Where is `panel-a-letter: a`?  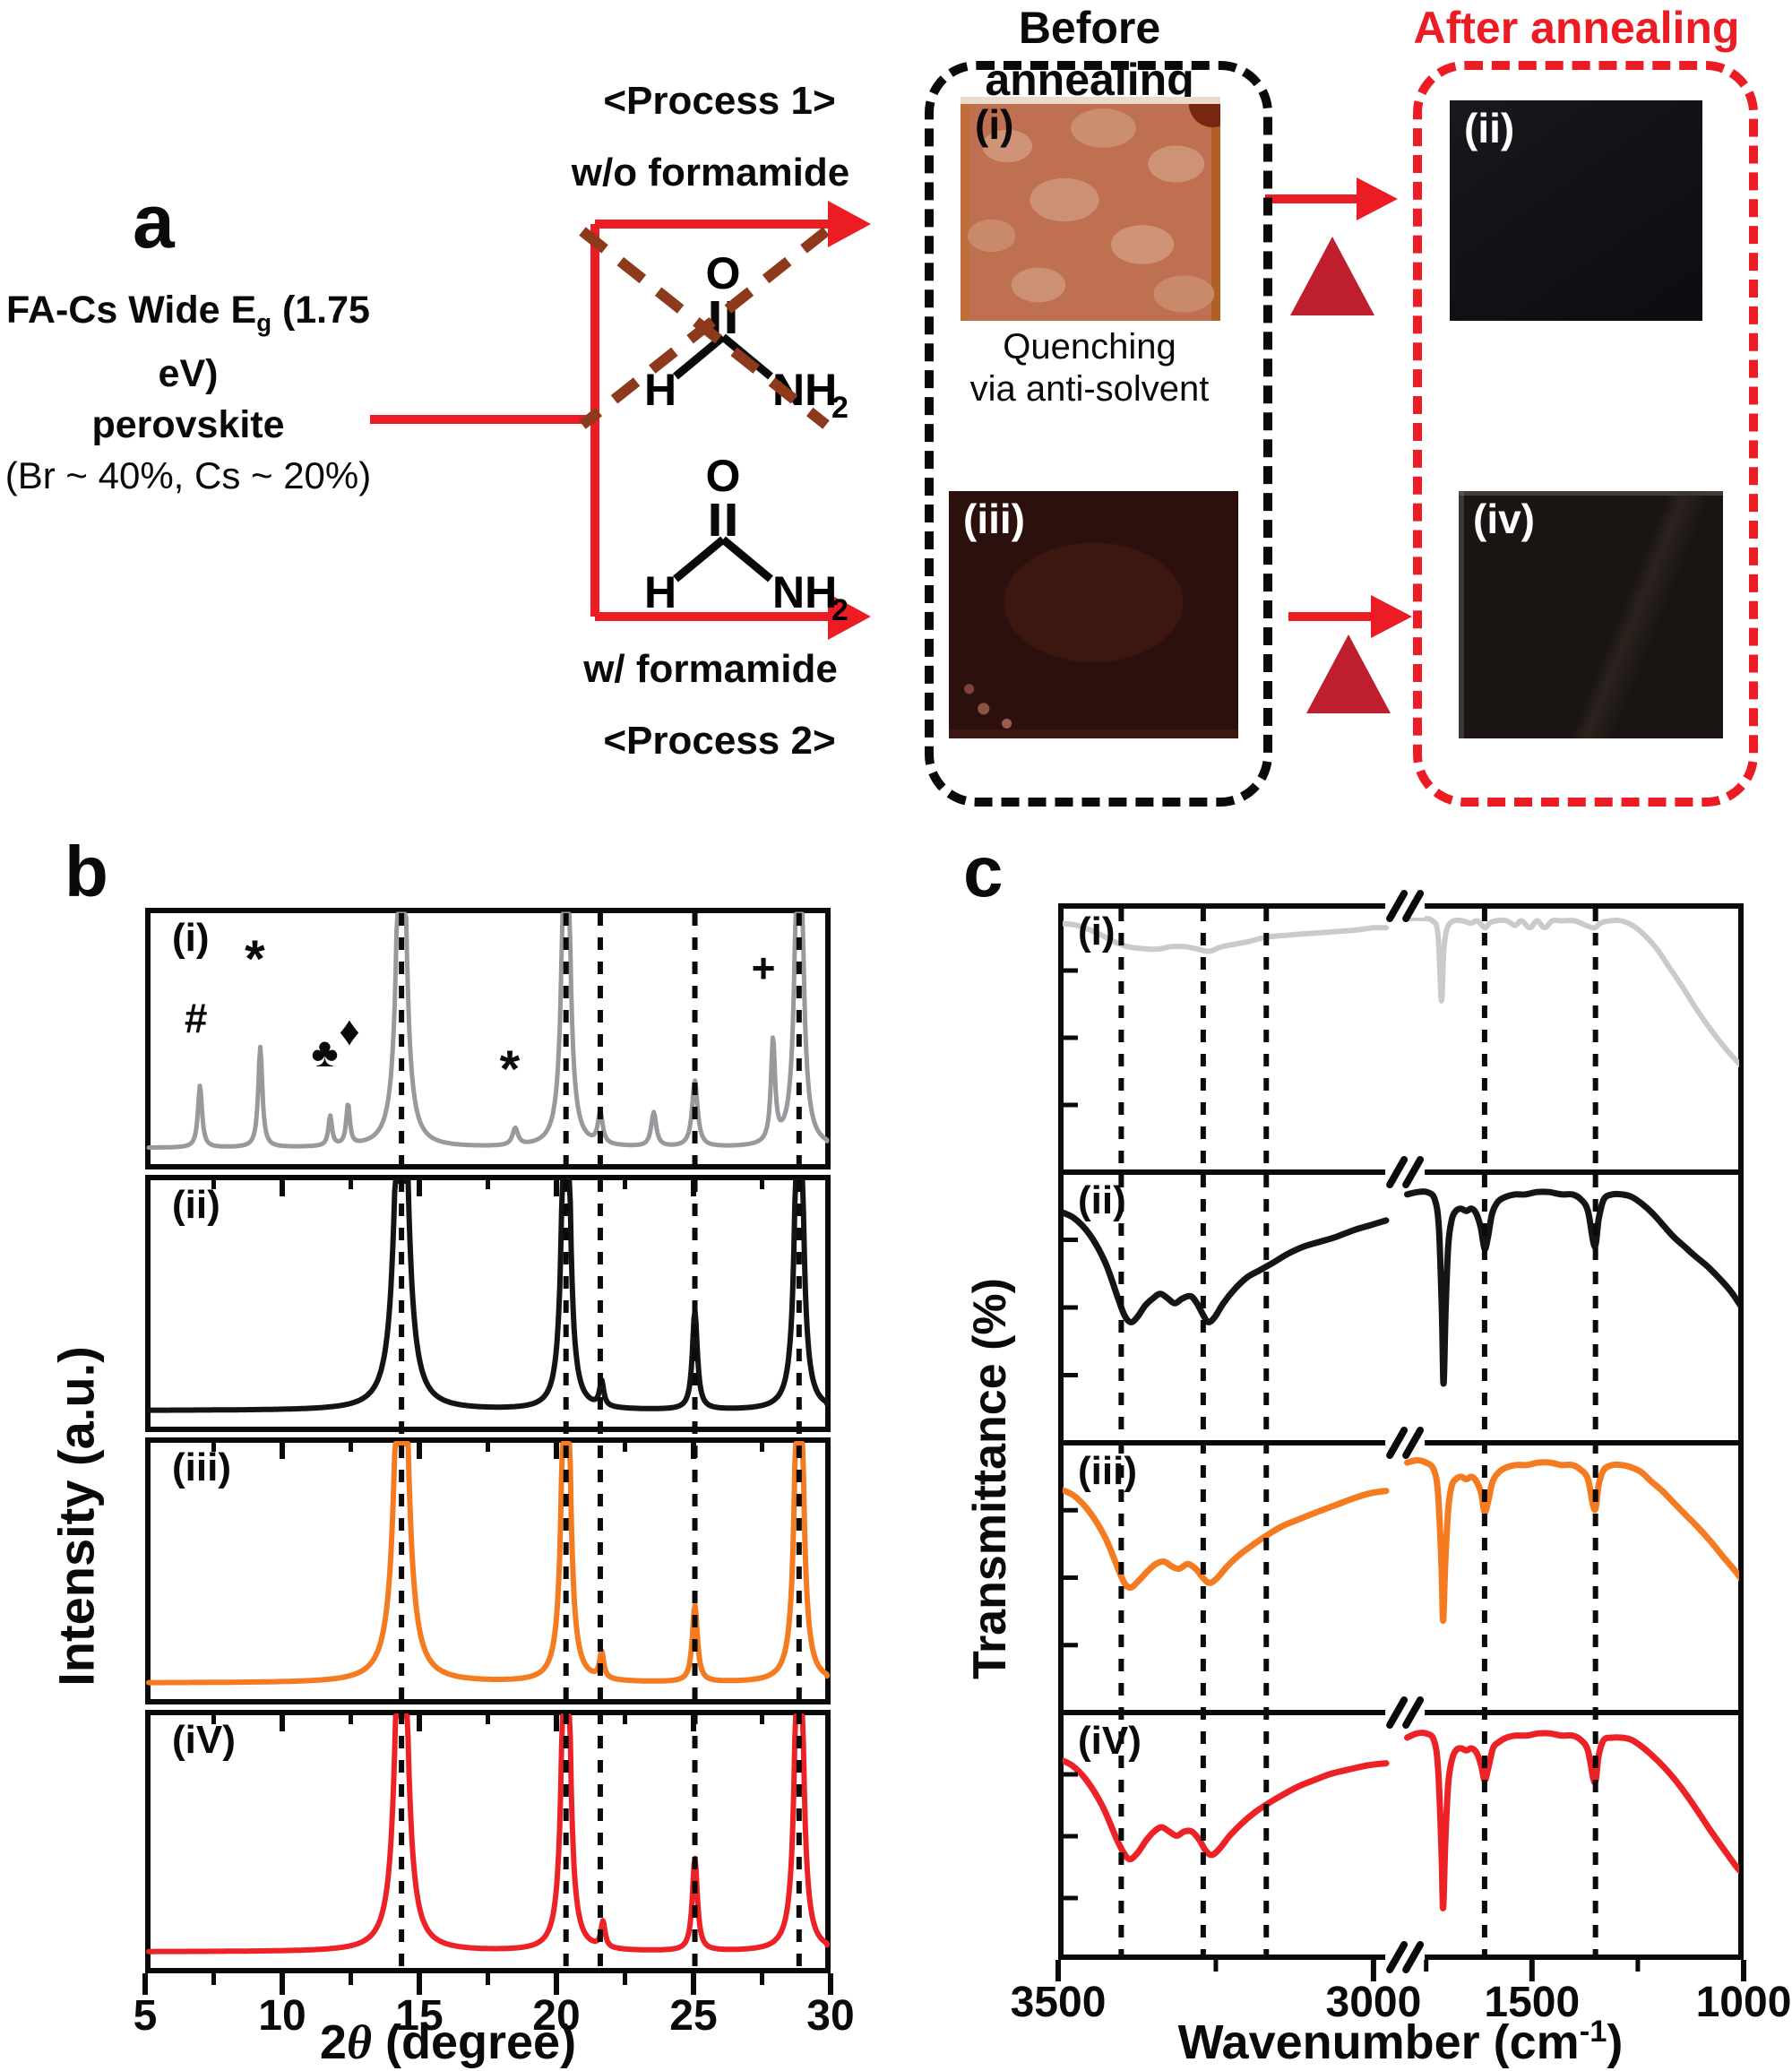 panel-a-letter: a is located at coordinates (154, 221).